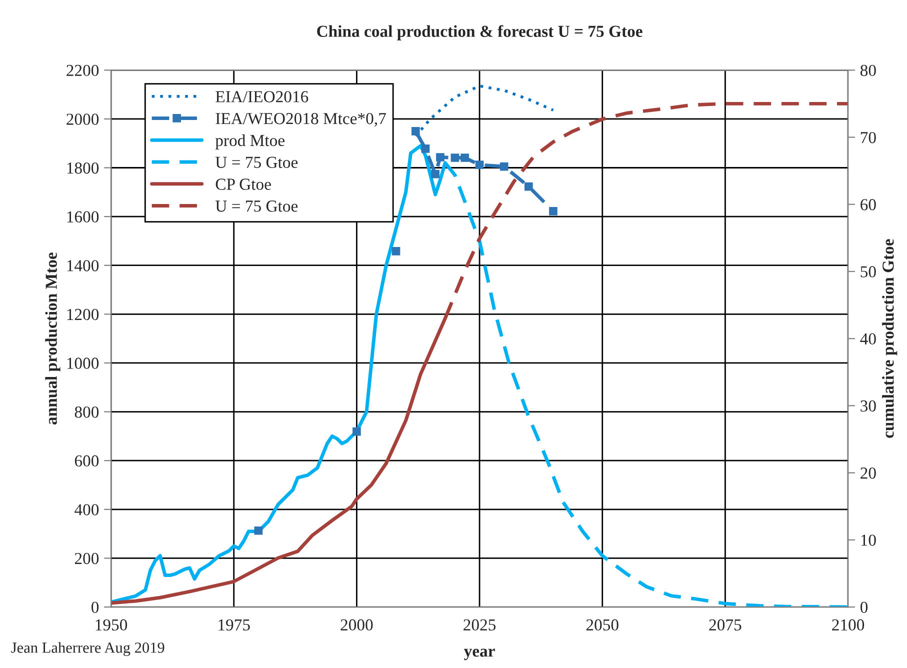 This screenshot has width=907, height=668. I want to click on x-tick-label: 2050, so click(602, 625).